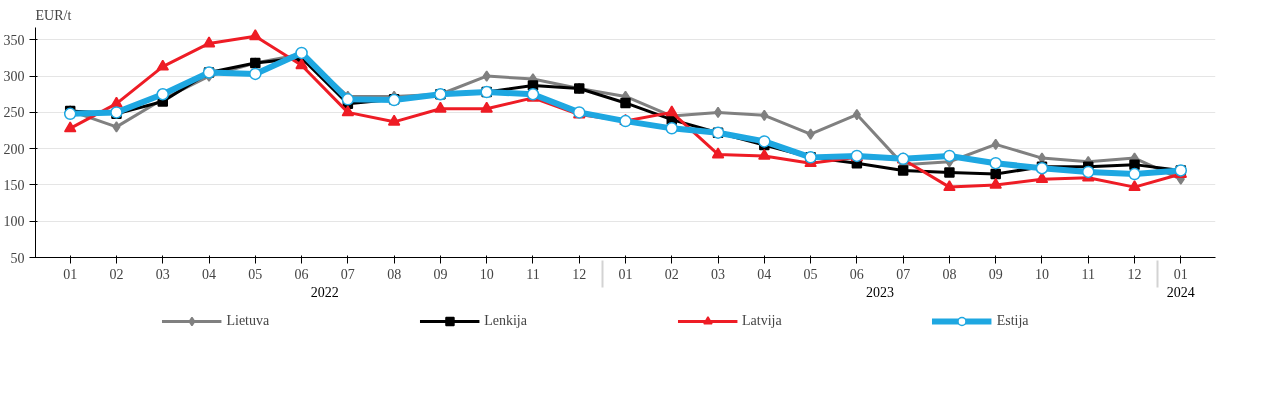 This screenshot has width=1287, height=408. What do you see at coordinates (505, 321) in the screenshot?
I see `legend-label: Lenkija` at bounding box center [505, 321].